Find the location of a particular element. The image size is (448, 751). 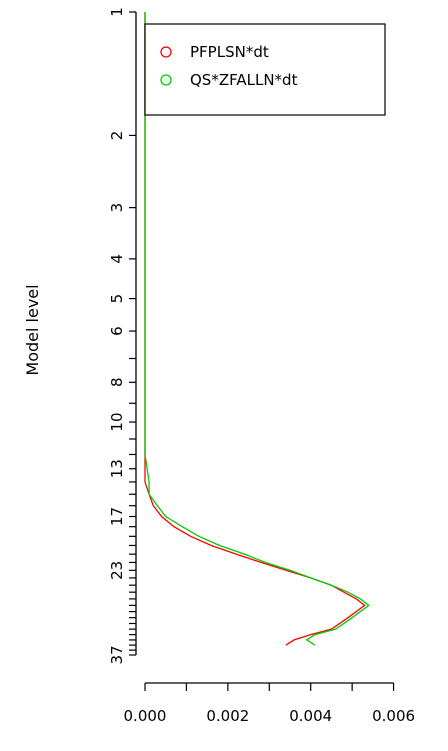

y-tick-label: 10 is located at coordinates (117, 421).